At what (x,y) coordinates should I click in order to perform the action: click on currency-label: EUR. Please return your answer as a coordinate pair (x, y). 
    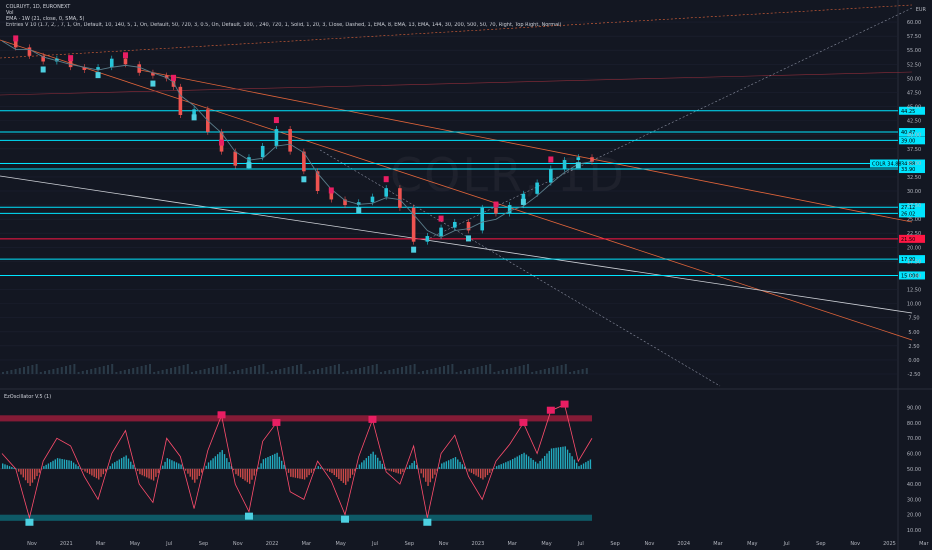
    Looking at the image, I should click on (920, 10).